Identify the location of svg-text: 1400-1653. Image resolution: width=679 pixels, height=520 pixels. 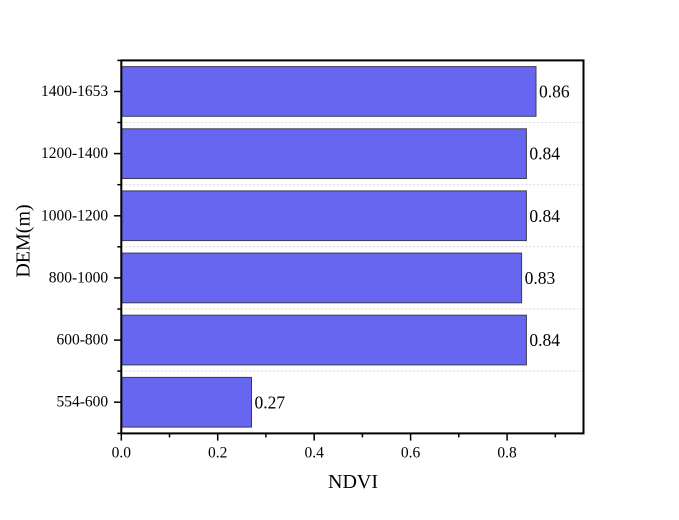
(74, 91).